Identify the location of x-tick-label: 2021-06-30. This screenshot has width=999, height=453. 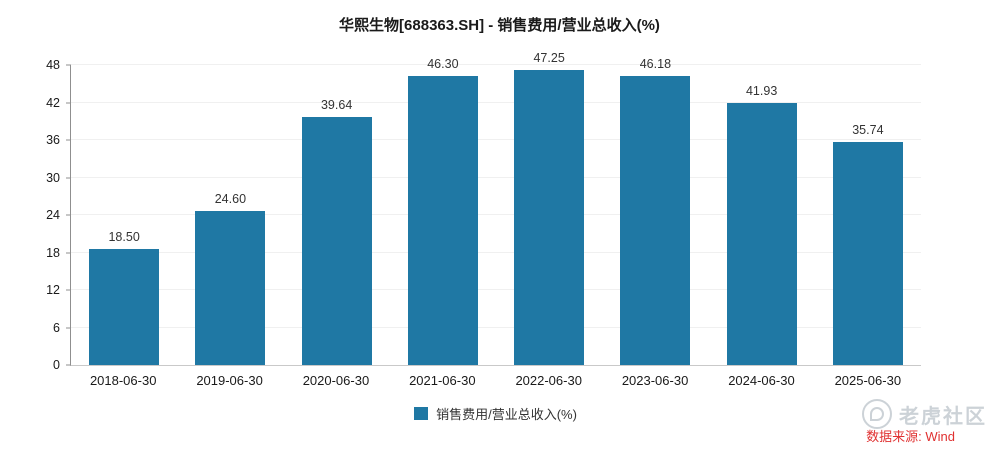
(442, 380).